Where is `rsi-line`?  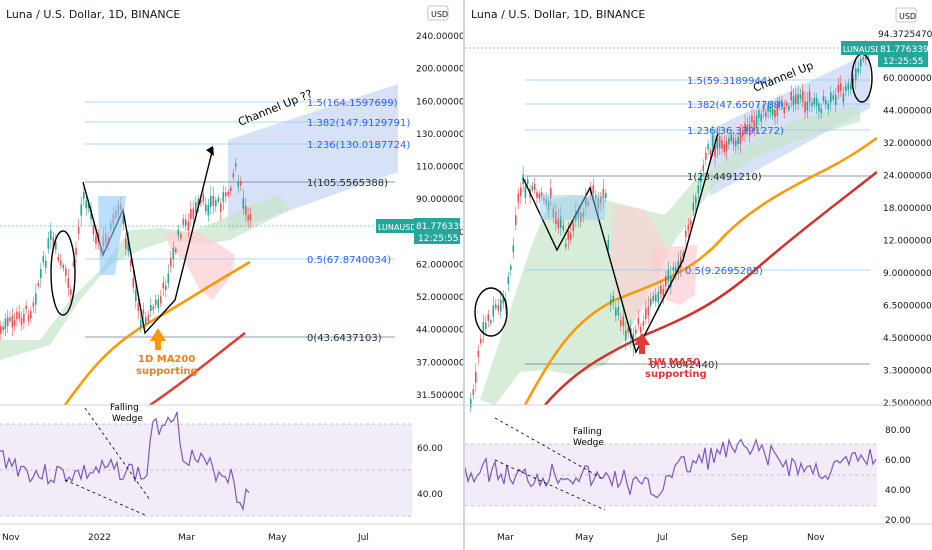
rsi-line is located at coordinates (671, 468).